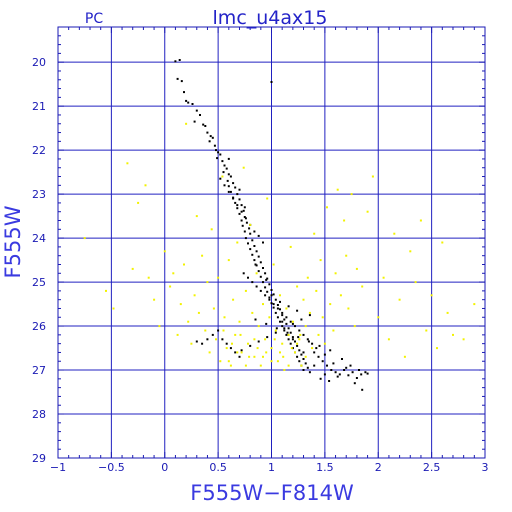 The width and height of the screenshot is (512, 512). What do you see at coordinates (94, 19) in the screenshot?
I see `corner-label: PC` at bounding box center [94, 19].